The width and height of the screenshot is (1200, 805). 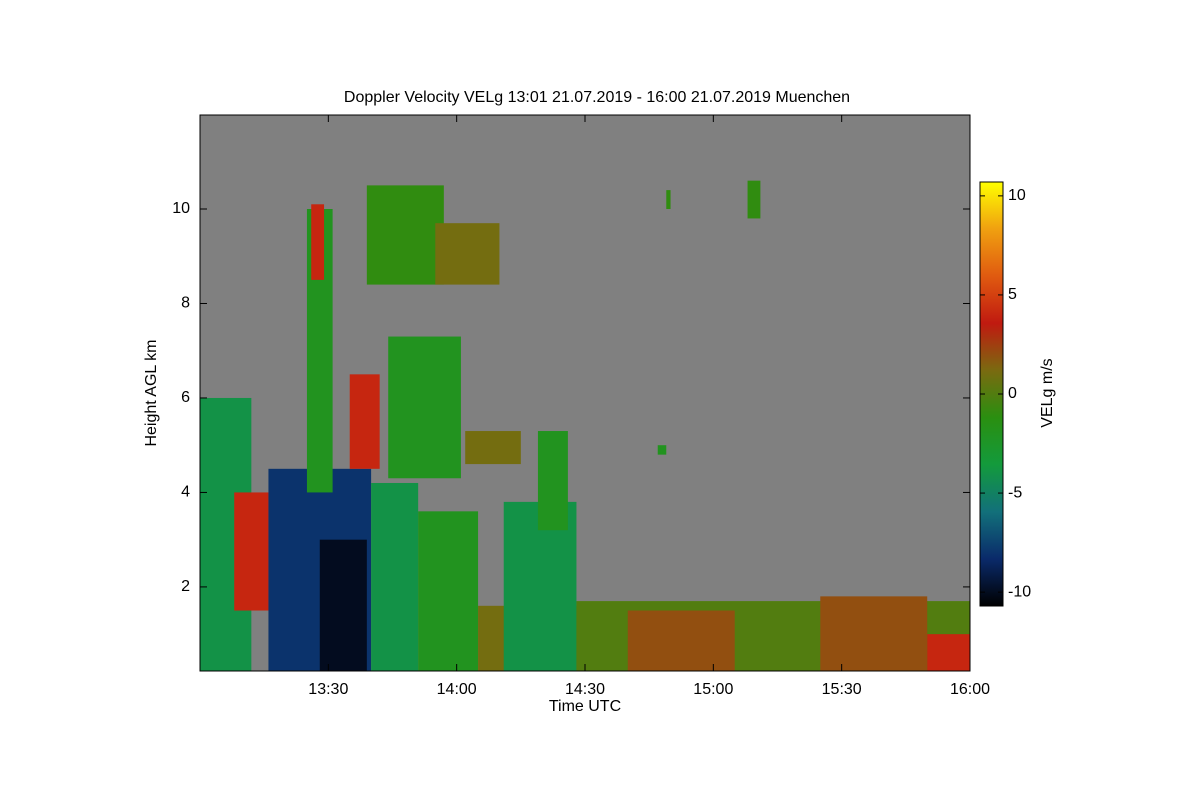 What do you see at coordinates (151, 392) in the screenshot?
I see `y-axis-label: Height AGL km` at bounding box center [151, 392].